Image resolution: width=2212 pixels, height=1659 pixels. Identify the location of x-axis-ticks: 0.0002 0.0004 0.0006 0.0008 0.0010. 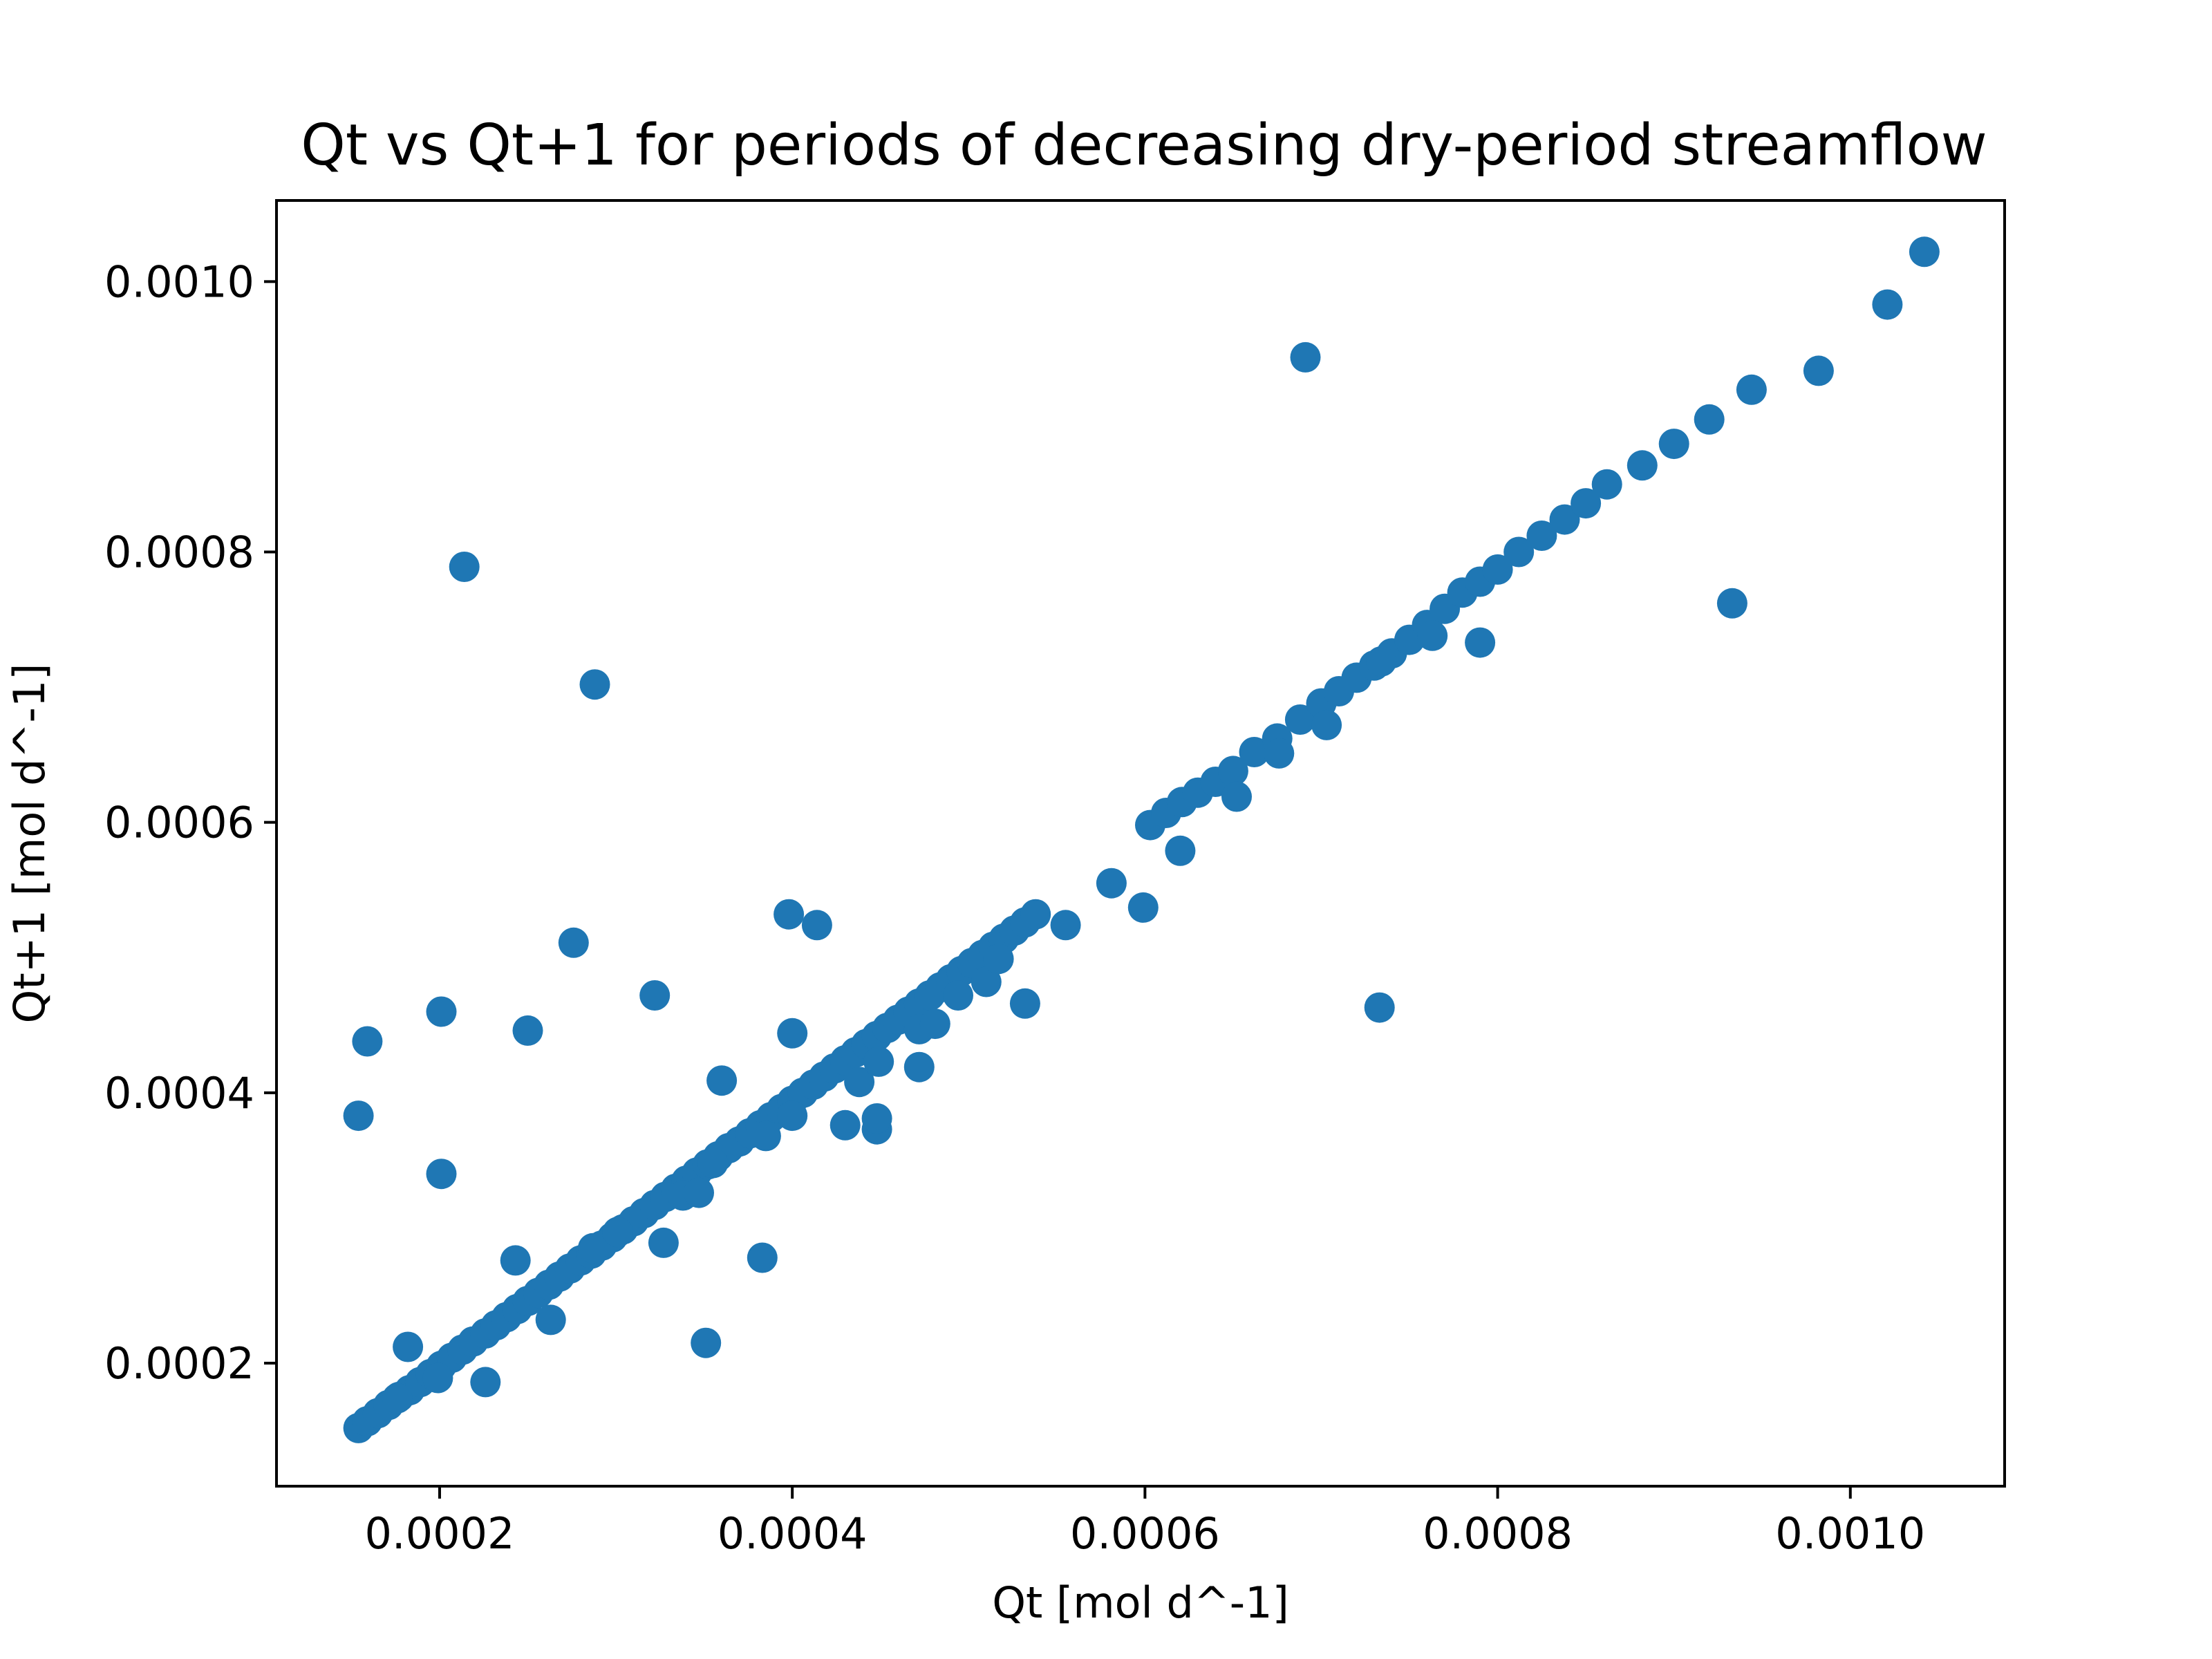
(1145, 1522).